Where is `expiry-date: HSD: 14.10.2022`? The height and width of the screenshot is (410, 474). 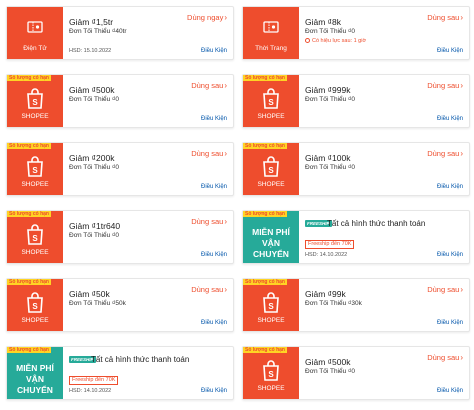 expiry-date: HSD: 14.10.2022 is located at coordinates (90, 391).